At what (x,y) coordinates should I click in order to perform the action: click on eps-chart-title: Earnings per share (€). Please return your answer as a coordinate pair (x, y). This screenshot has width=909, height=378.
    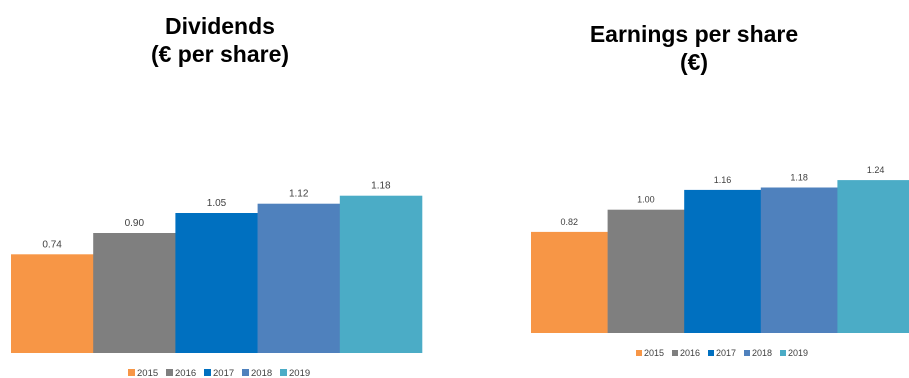
    Looking at the image, I should click on (694, 48).